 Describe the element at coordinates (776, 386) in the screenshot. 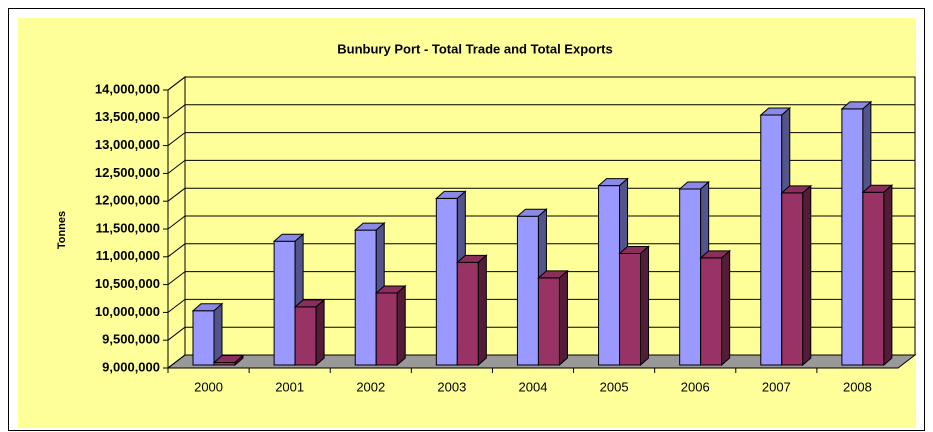

I see `x-tick-label: 2007` at that location.